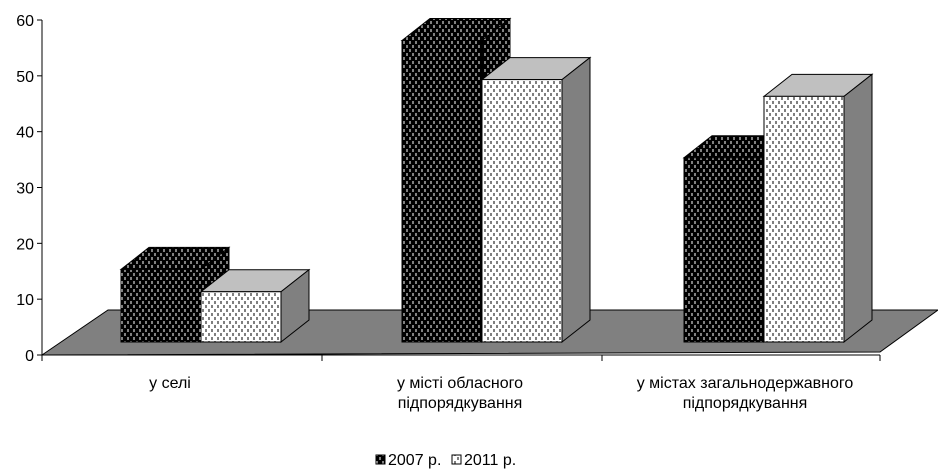 The image size is (938, 474). What do you see at coordinates (25, 244) in the screenshot?
I see `y-tick-label: 20` at bounding box center [25, 244].